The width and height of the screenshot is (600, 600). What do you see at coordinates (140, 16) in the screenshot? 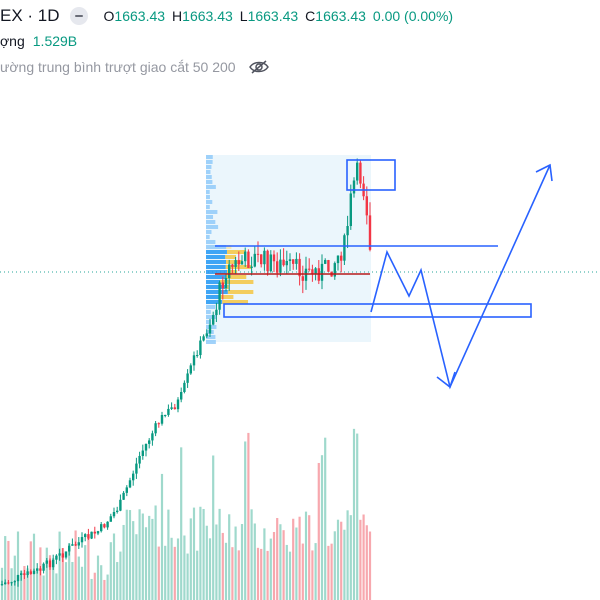
I see `open-value: 1663.43` at bounding box center [140, 16].